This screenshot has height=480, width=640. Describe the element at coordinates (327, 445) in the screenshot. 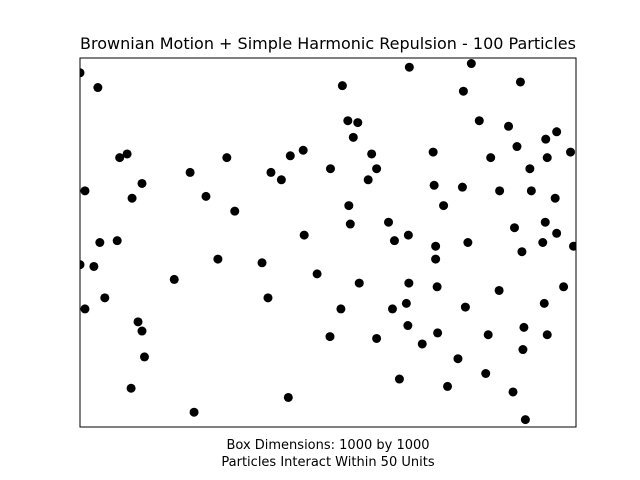

I see `x-axis-label-line-1: Box Dimensions: 1000 by 1000` at that location.